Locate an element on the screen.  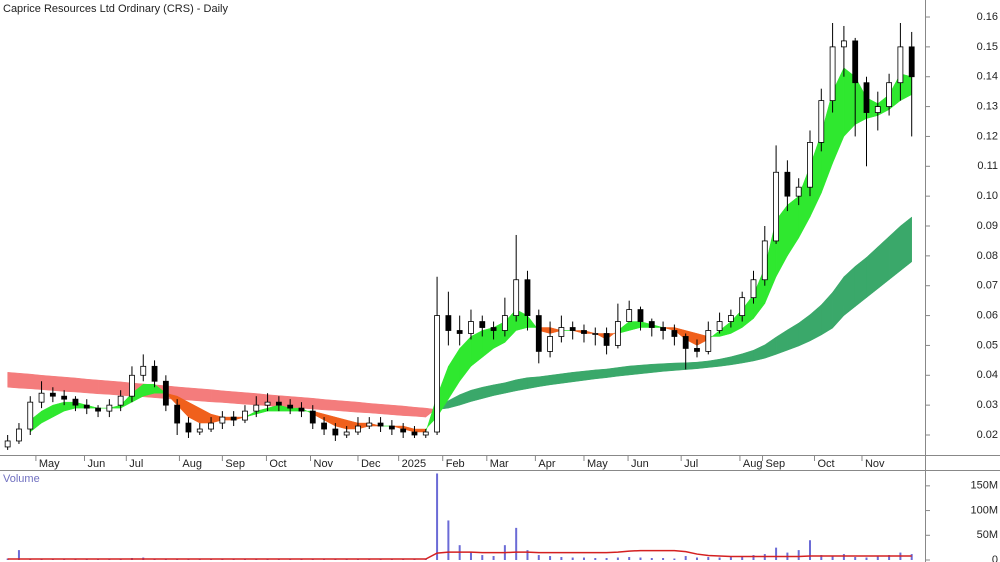
x-tick-label: Jun is located at coordinates (640, 464).